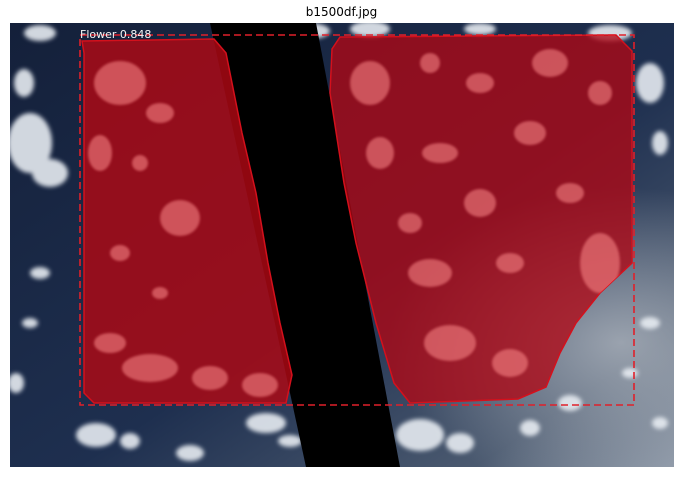  I want to click on figure-title: b1500df.jpg, so click(341, 12).